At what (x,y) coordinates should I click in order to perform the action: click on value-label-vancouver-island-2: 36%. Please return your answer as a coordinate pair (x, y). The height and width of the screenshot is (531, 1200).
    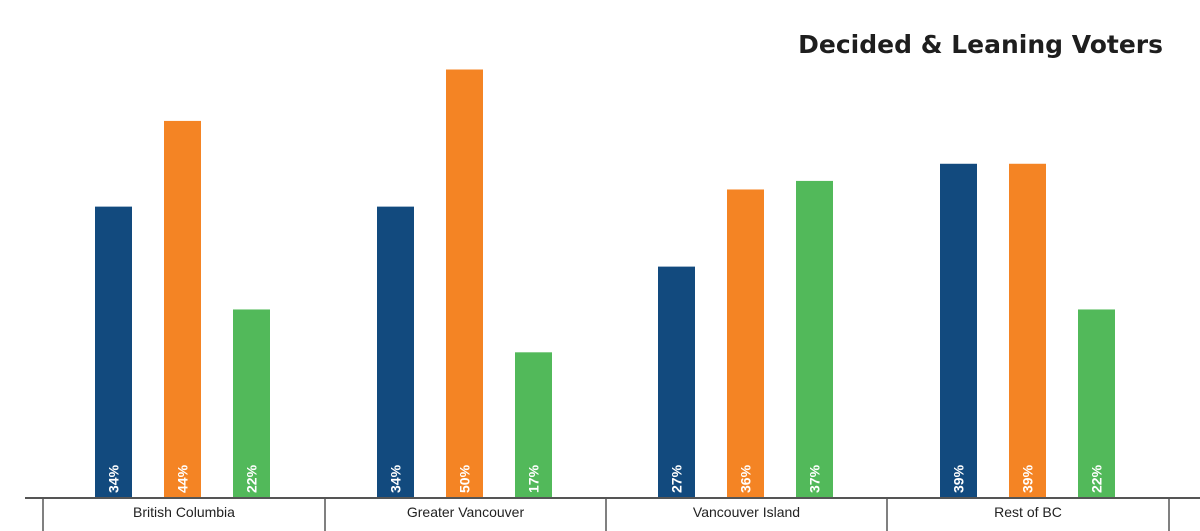
    Looking at the image, I should click on (746, 478).